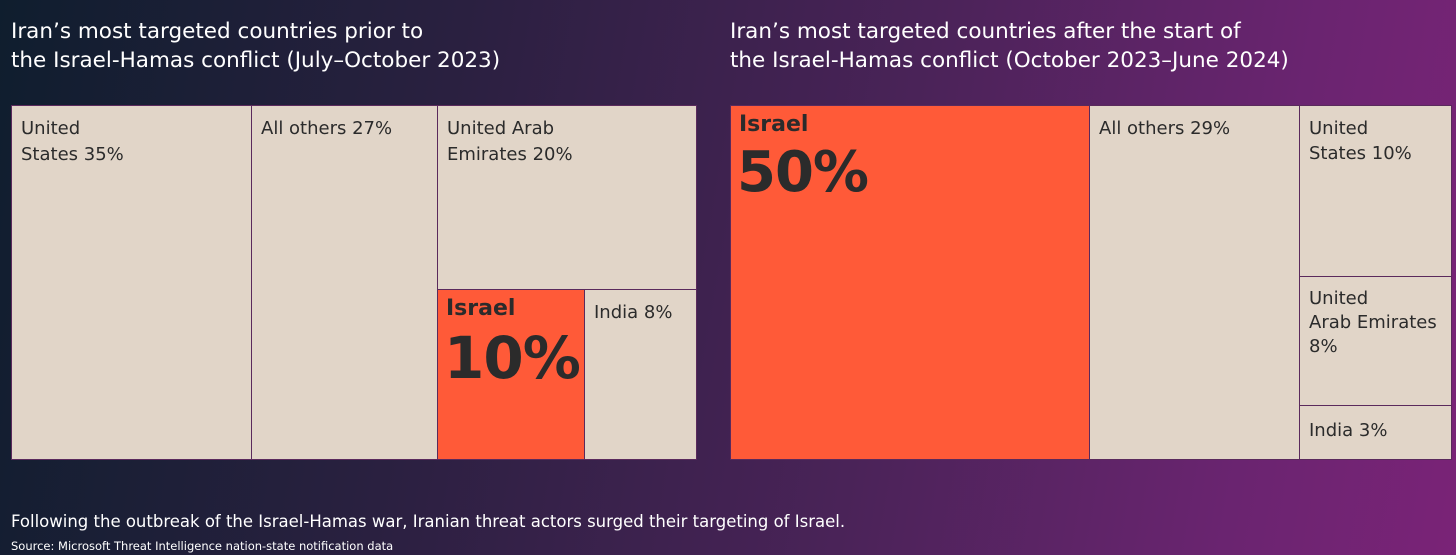 The width and height of the screenshot is (1456, 555). I want to click on cell-label: All others 29%, so click(1165, 128).